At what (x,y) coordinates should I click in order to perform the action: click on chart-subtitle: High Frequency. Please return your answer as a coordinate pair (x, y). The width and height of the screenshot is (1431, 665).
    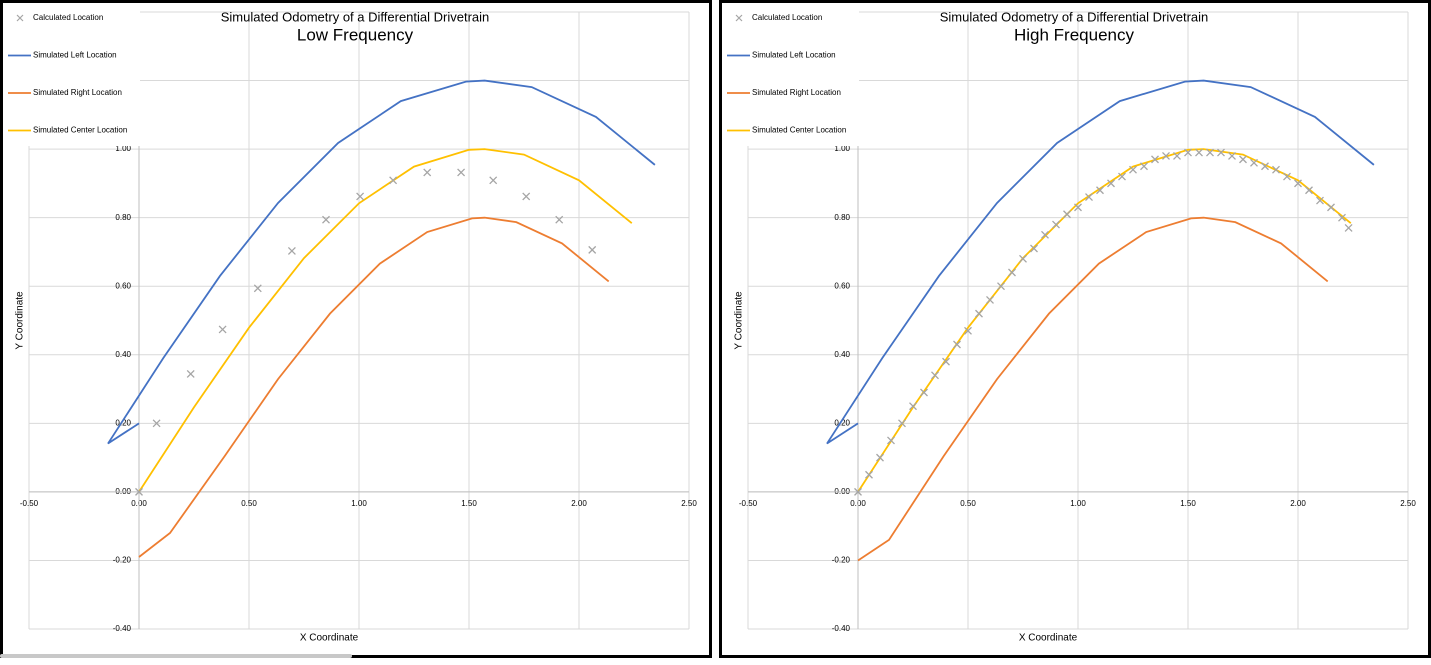
    Looking at the image, I should click on (1074, 34).